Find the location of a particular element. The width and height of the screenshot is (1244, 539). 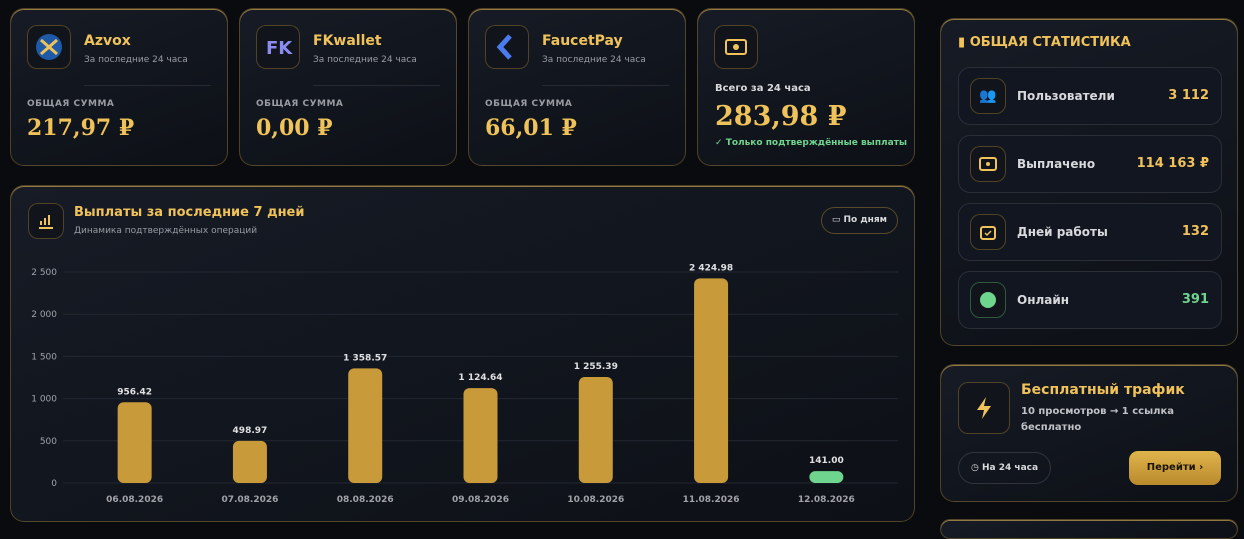

stat-label: Дней работы is located at coordinates (1062, 232).